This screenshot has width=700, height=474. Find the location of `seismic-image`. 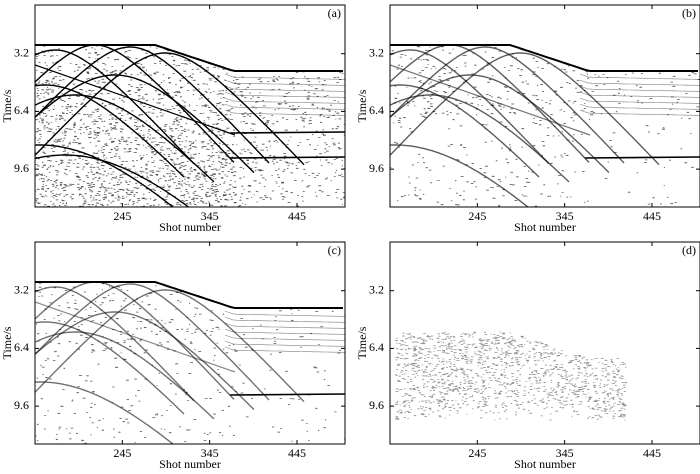

seismic-image is located at coordinates (511, 376).